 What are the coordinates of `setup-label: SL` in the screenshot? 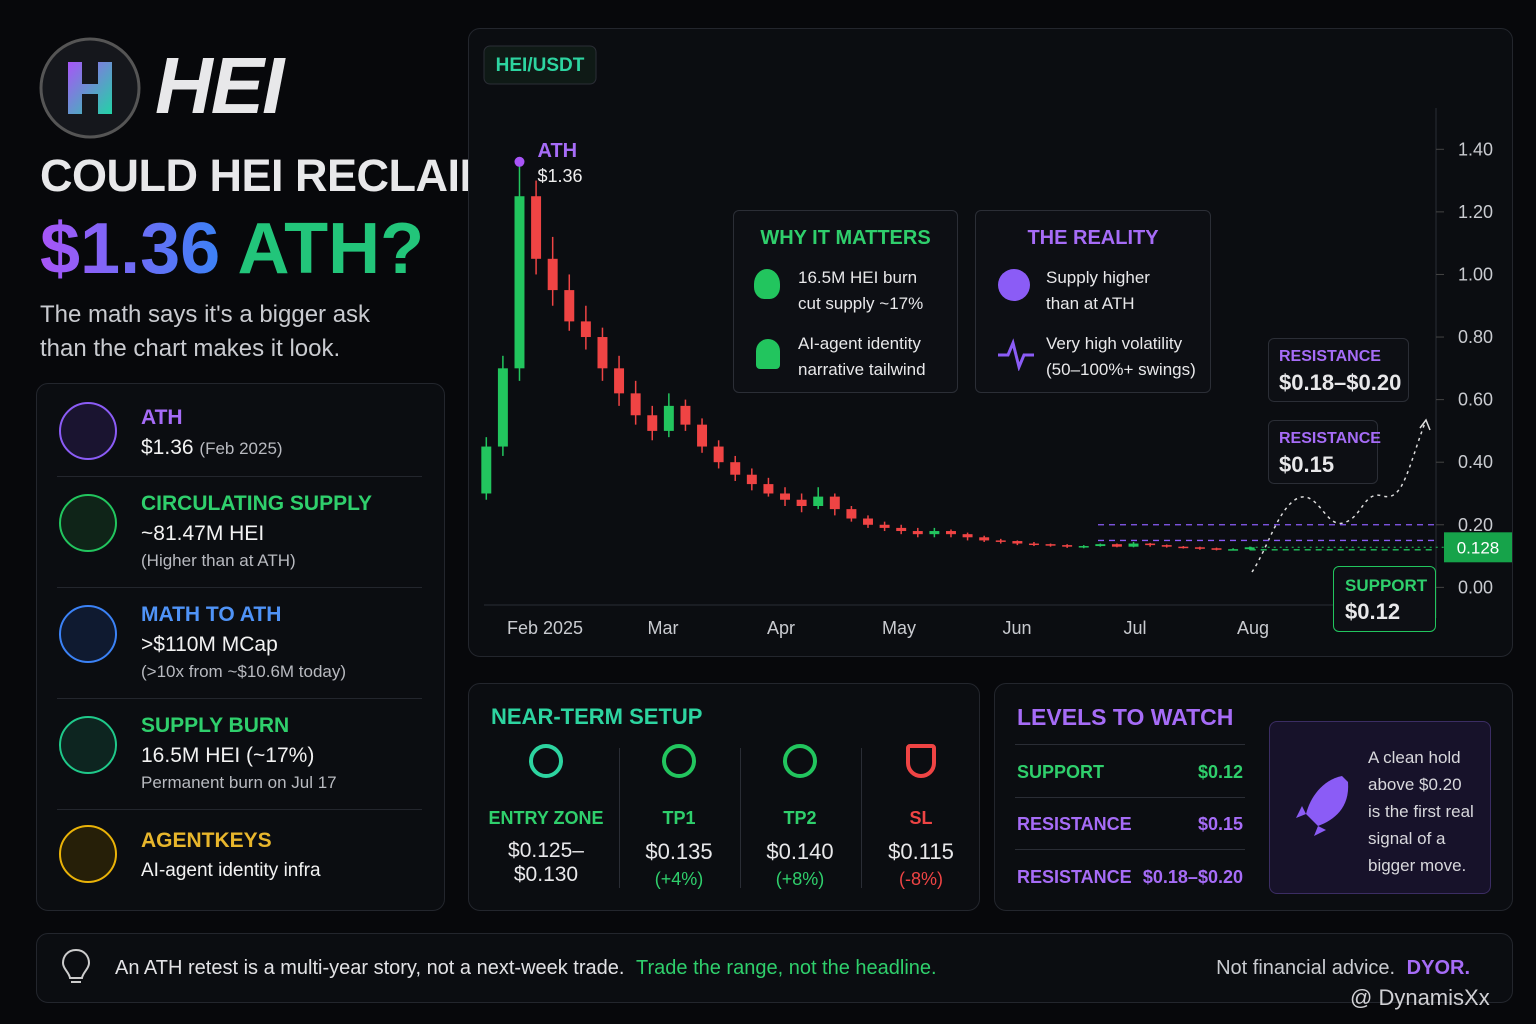 It's located at (921, 818).